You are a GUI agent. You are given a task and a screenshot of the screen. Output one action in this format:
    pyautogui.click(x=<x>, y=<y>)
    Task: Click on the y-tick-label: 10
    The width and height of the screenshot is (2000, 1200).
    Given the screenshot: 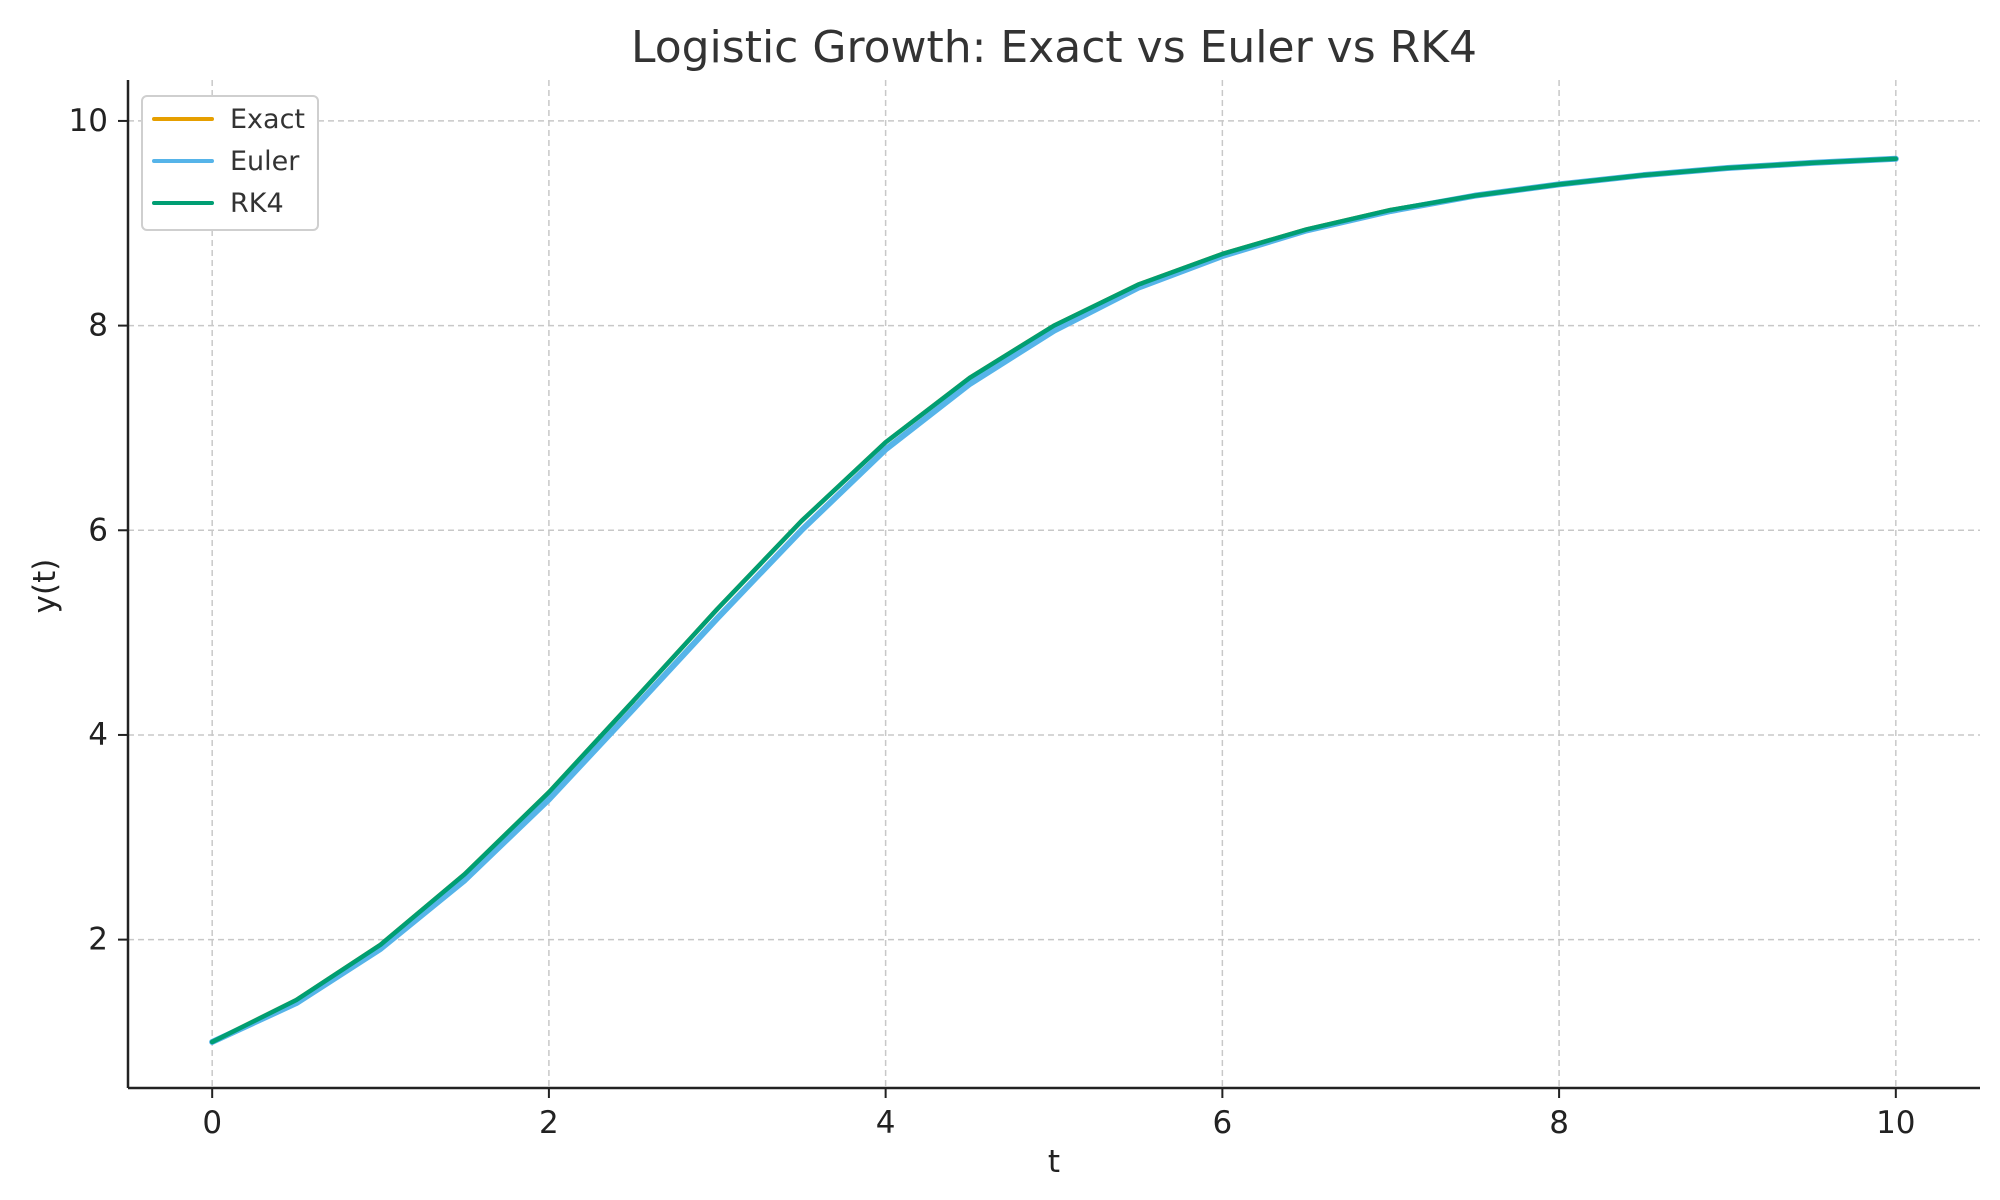 What is the action you would take?
    pyautogui.click(x=88, y=121)
    